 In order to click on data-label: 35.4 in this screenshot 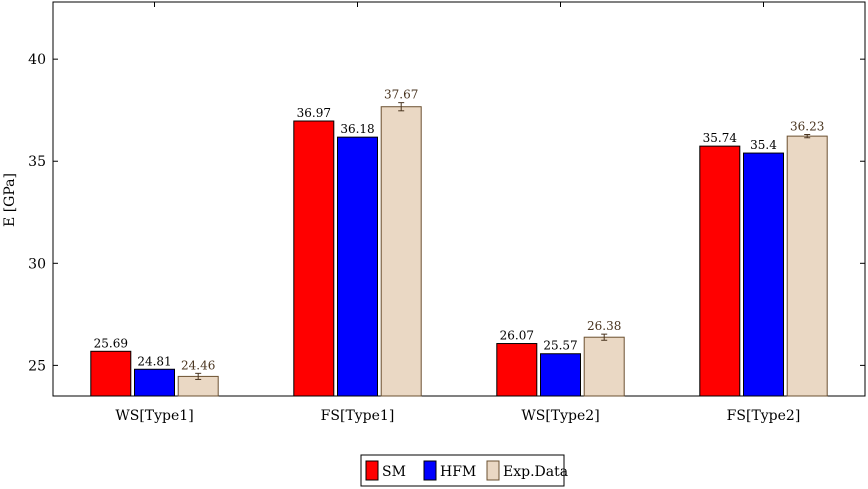, I will do `click(763, 145)`.